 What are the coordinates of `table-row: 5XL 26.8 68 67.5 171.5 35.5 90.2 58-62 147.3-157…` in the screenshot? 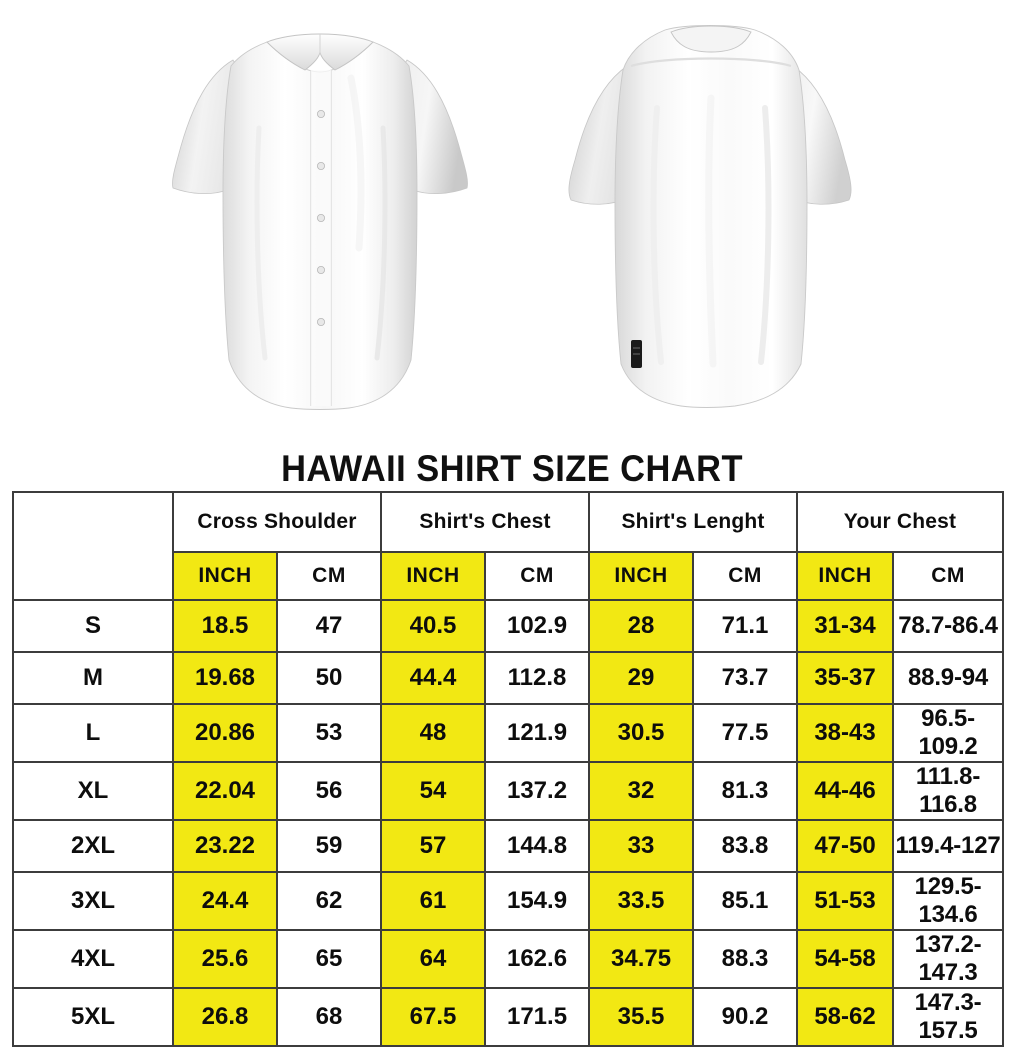 It's located at (508, 1017).